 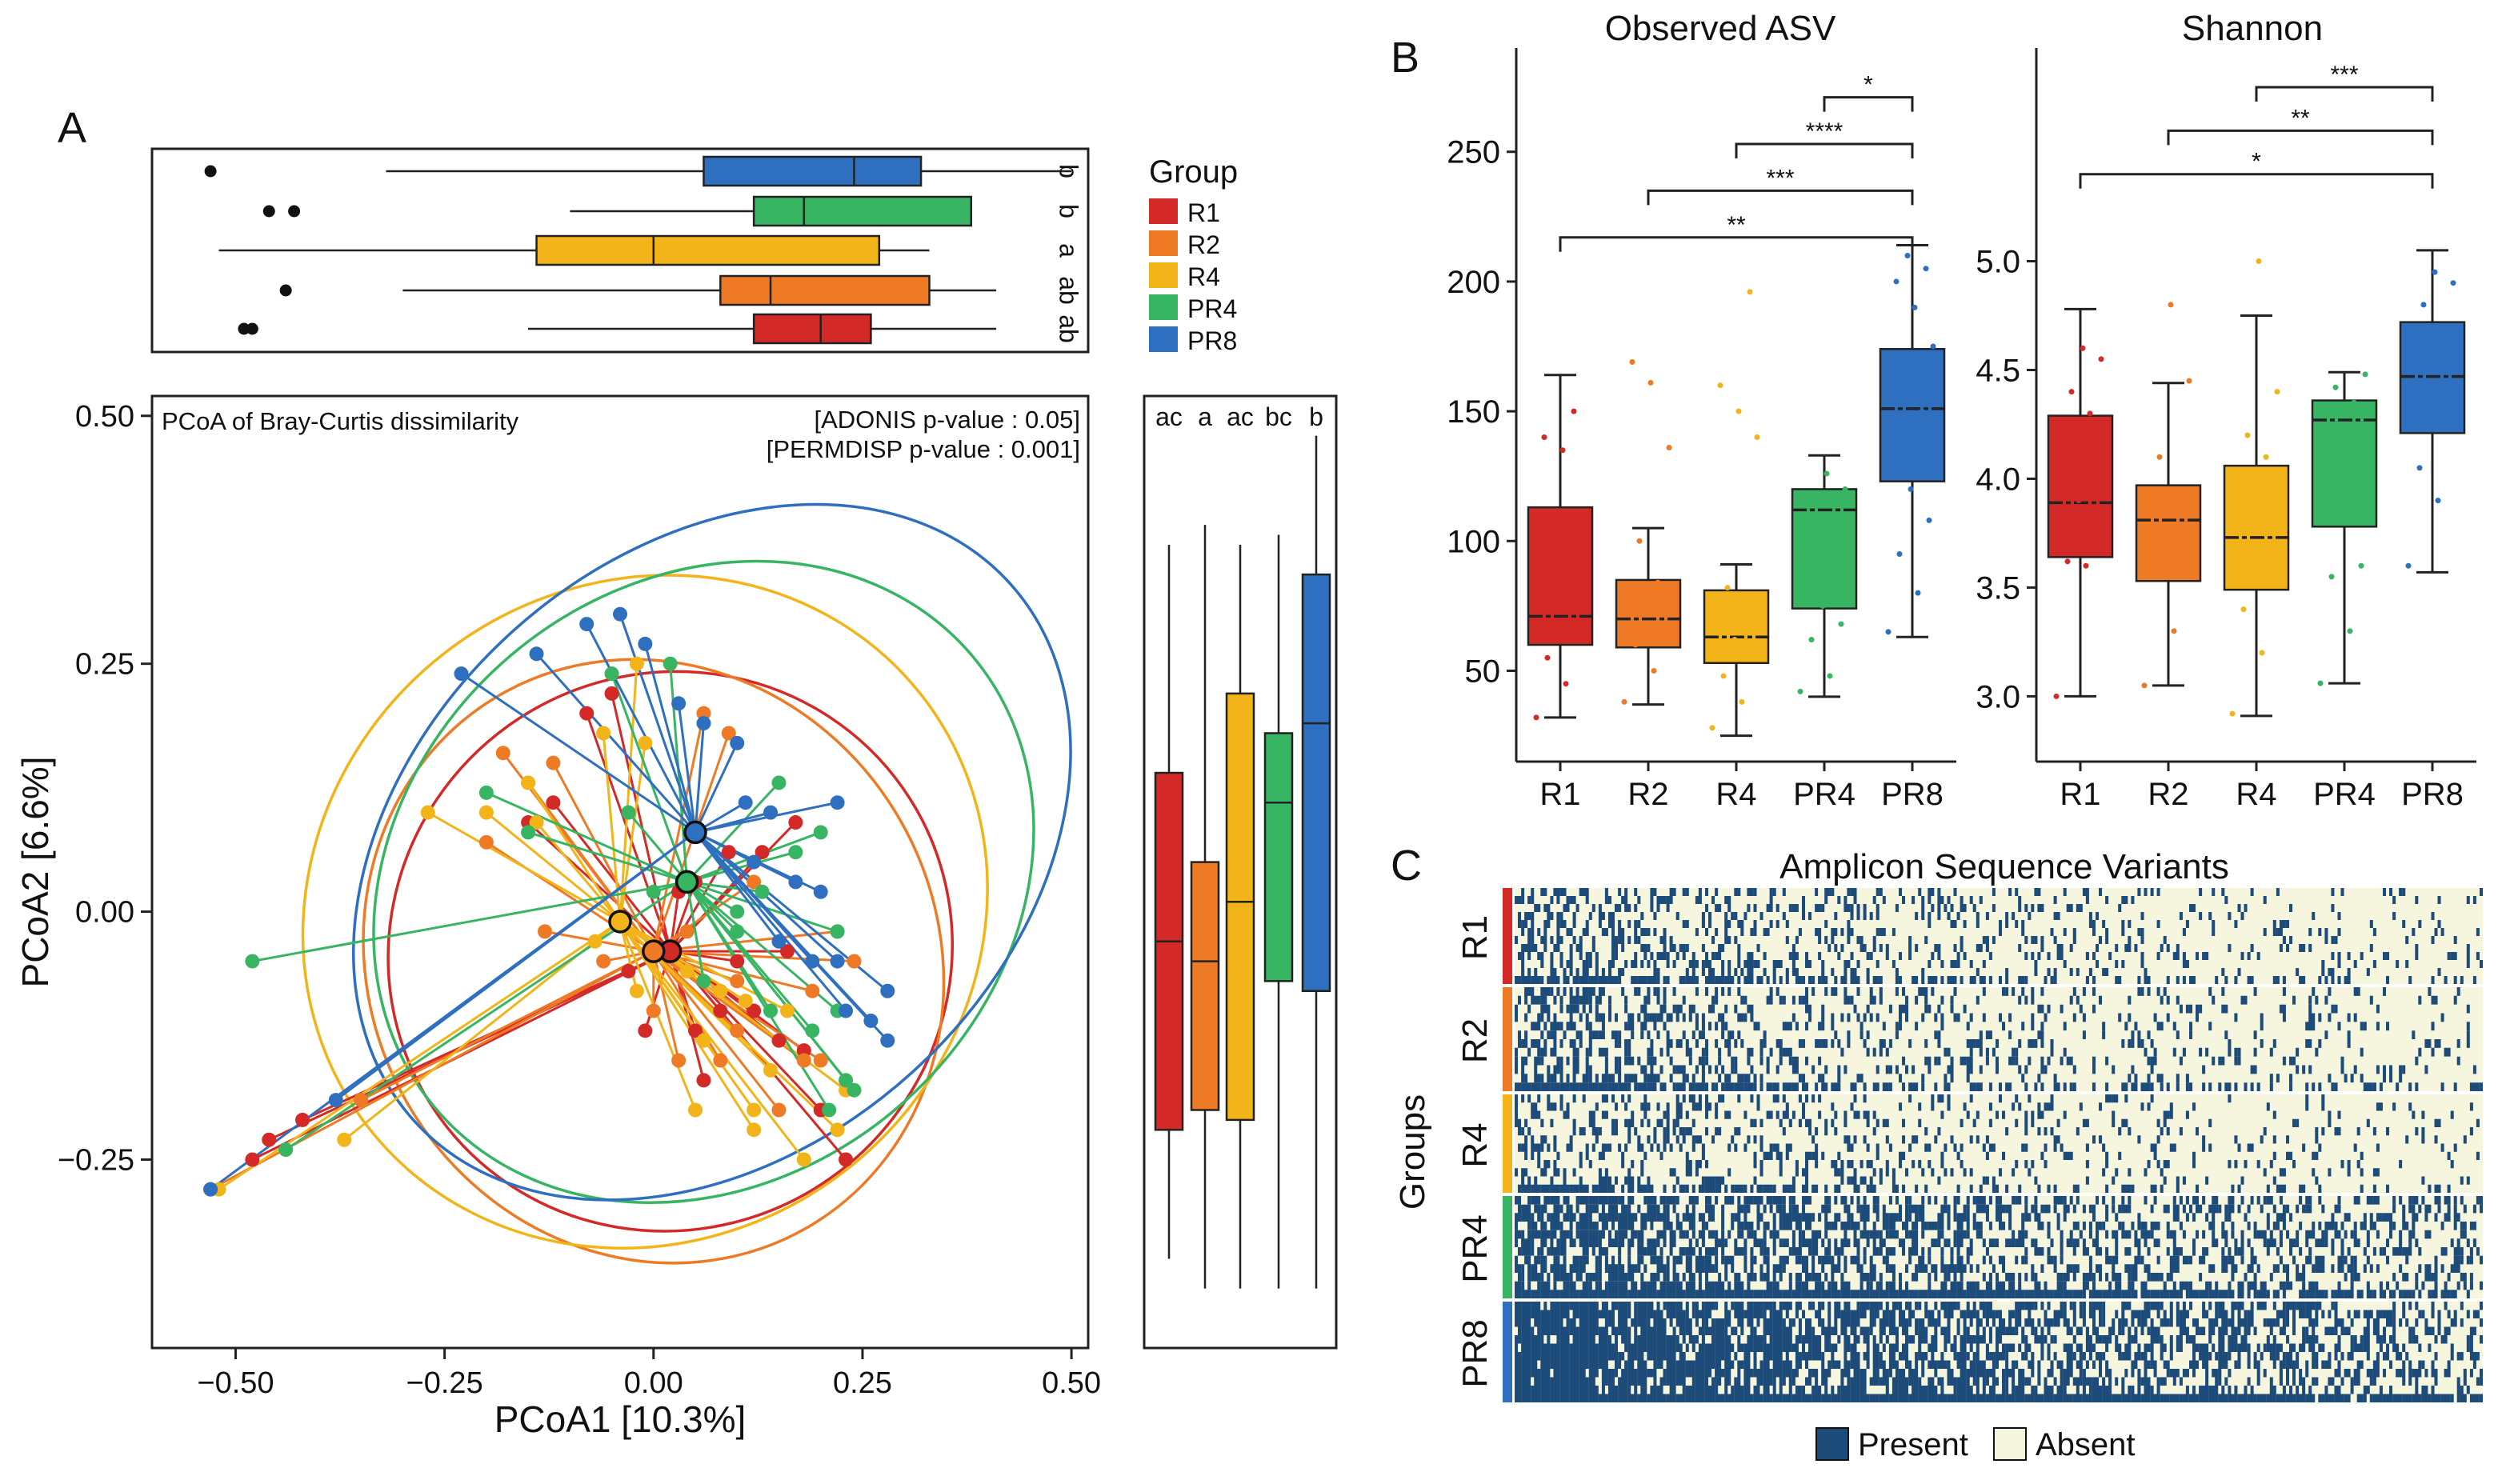 What do you see at coordinates (620, 250) in the screenshot?
I see `pc1-boxplot-frame` at bounding box center [620, 250].